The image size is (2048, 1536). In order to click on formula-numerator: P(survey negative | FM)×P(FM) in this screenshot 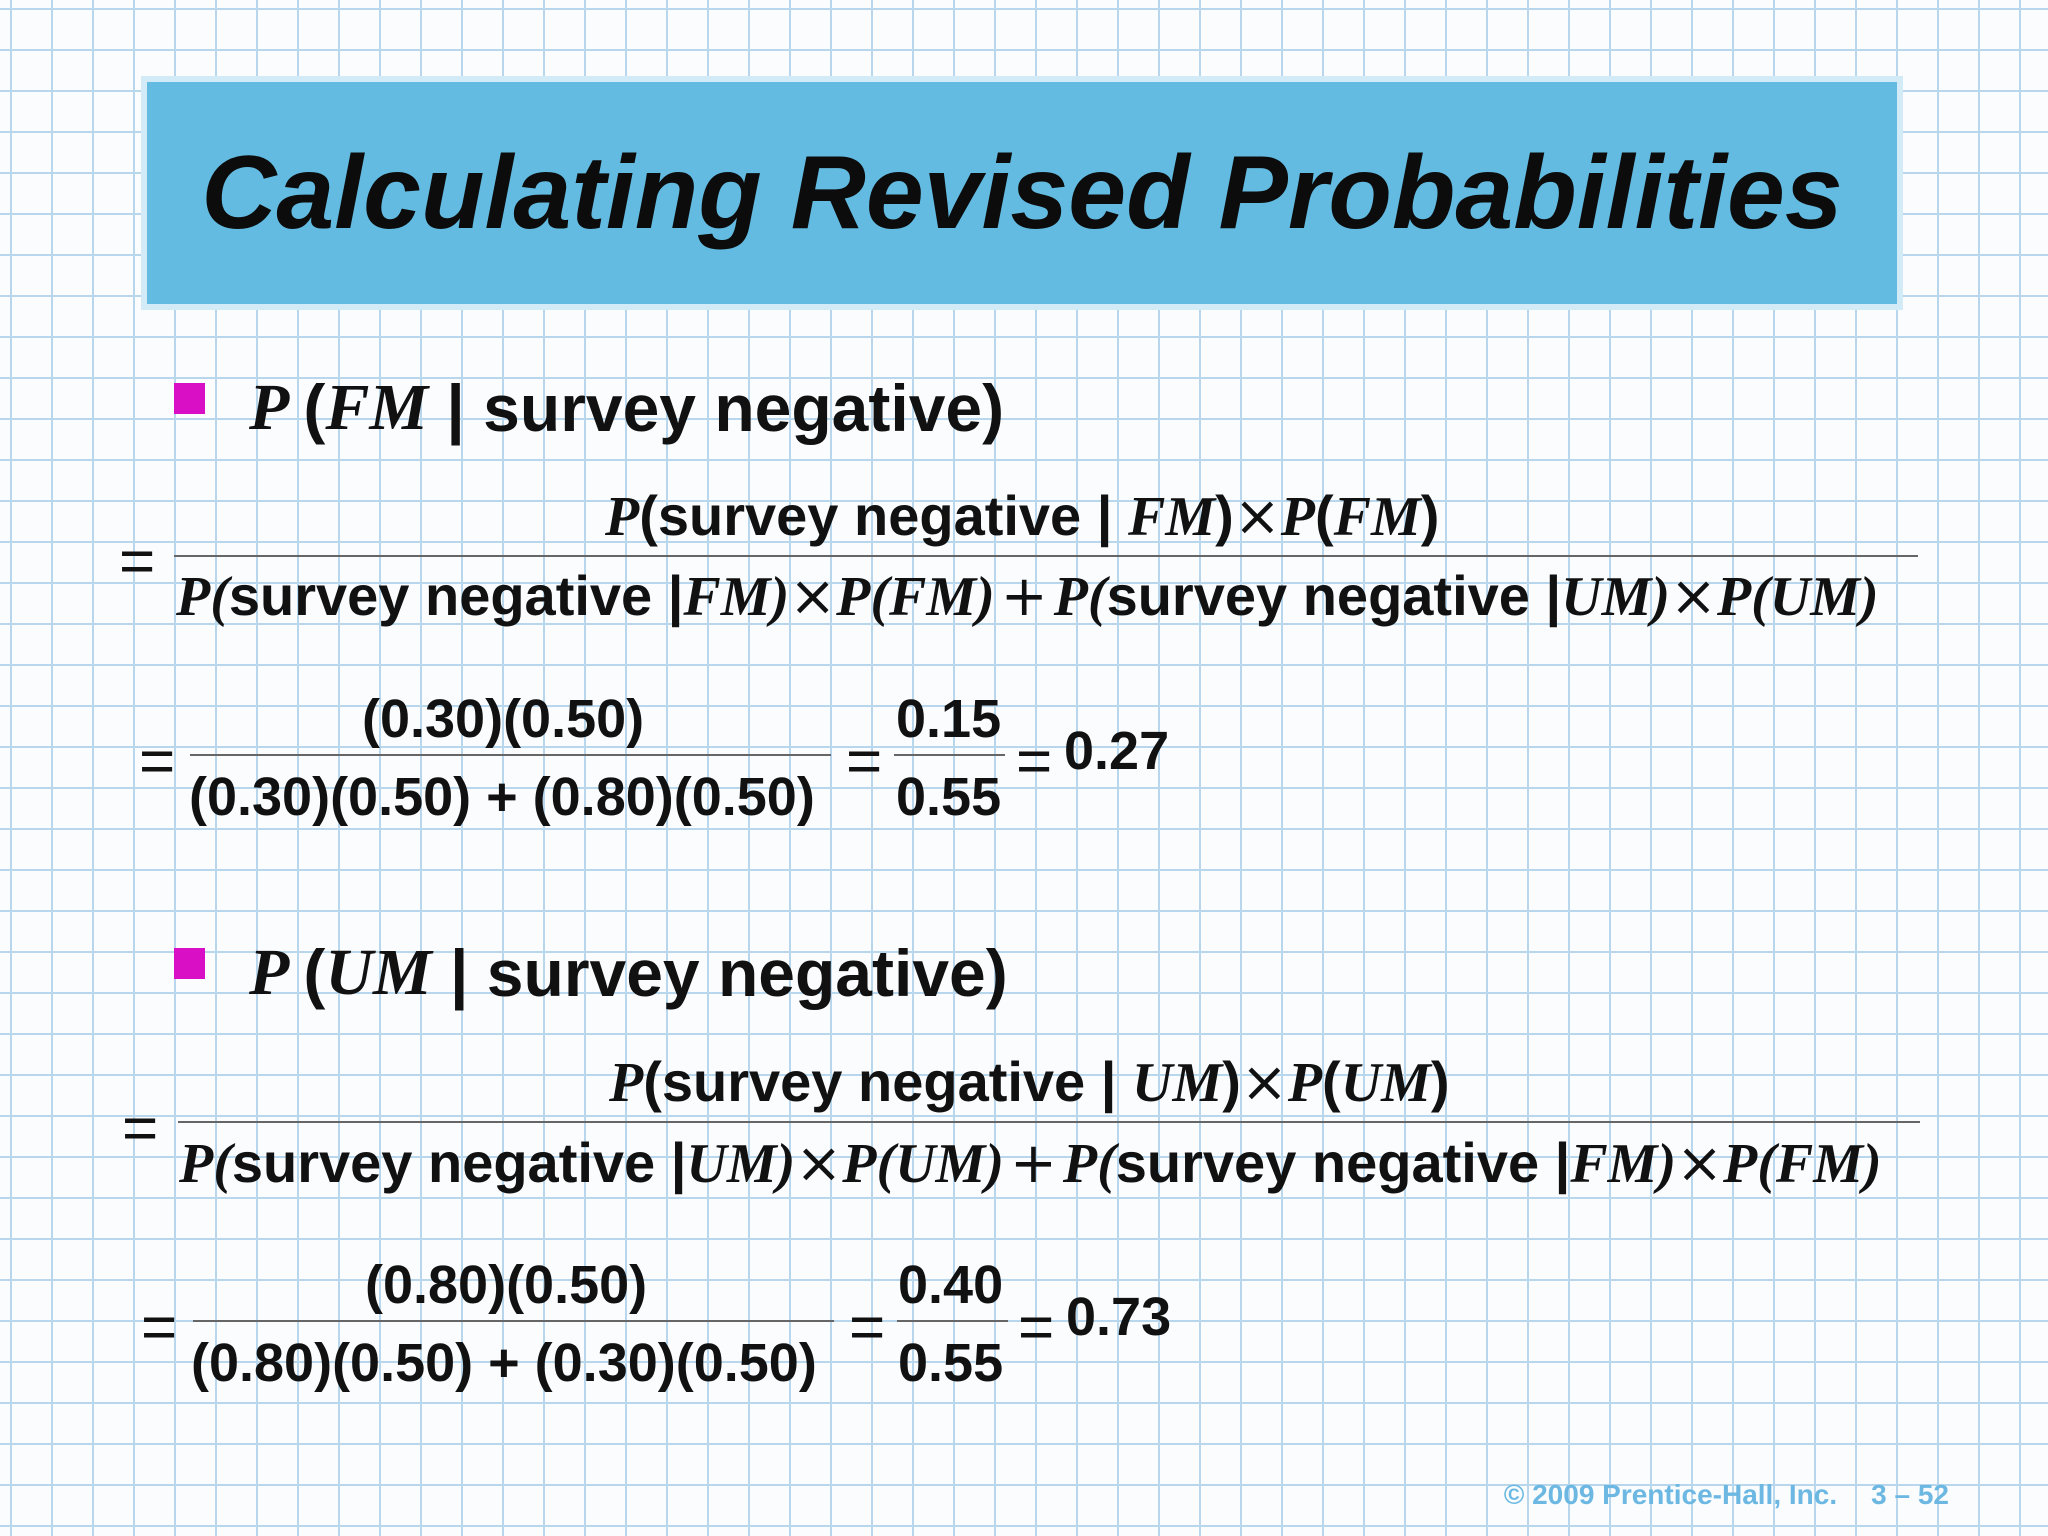, I will do `click(1022, 517)`.